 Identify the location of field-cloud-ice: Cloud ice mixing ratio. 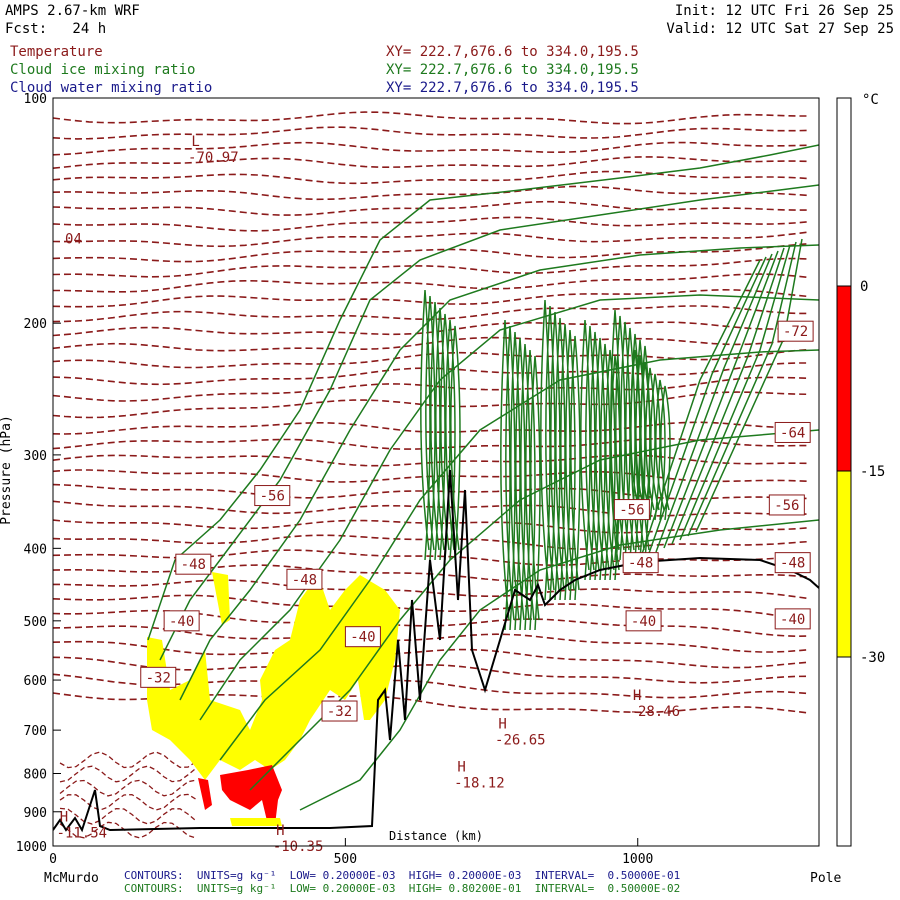
(103, 70).